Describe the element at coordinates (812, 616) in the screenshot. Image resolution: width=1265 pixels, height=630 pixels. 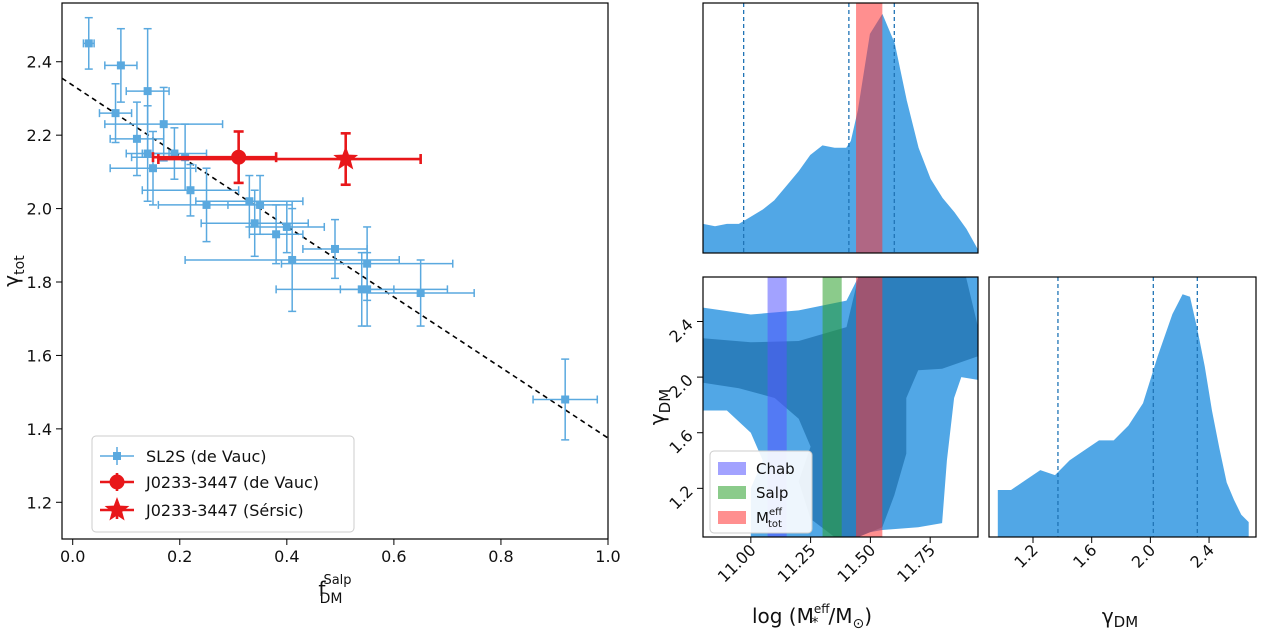
I see `corner-x-label: log (Meff */M⊙)` at that location.